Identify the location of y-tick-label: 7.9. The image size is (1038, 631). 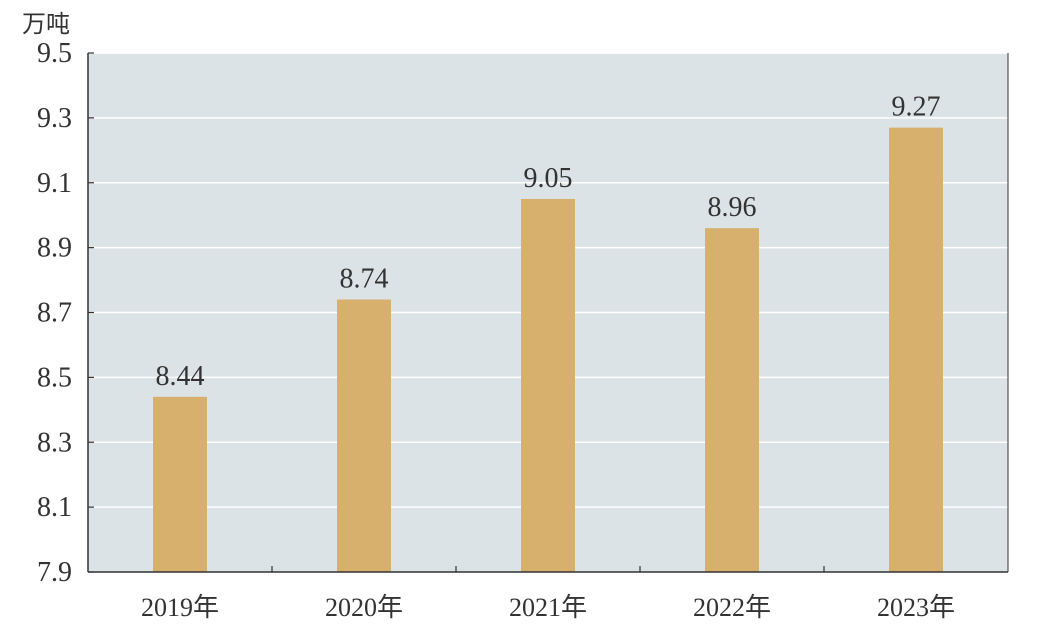
(54, 572).